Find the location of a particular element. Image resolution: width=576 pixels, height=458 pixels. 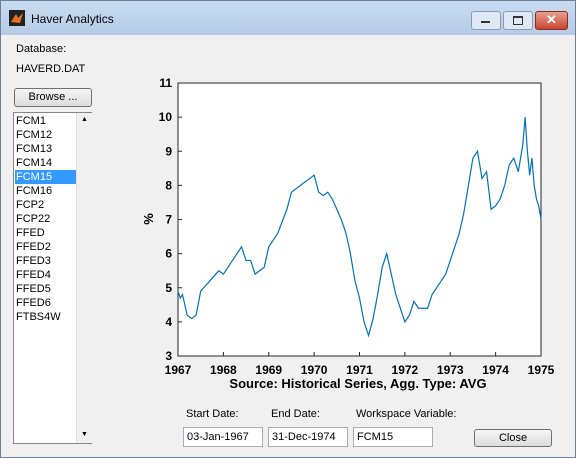

list-item: FCM12 is located at coordinates (34, 135).